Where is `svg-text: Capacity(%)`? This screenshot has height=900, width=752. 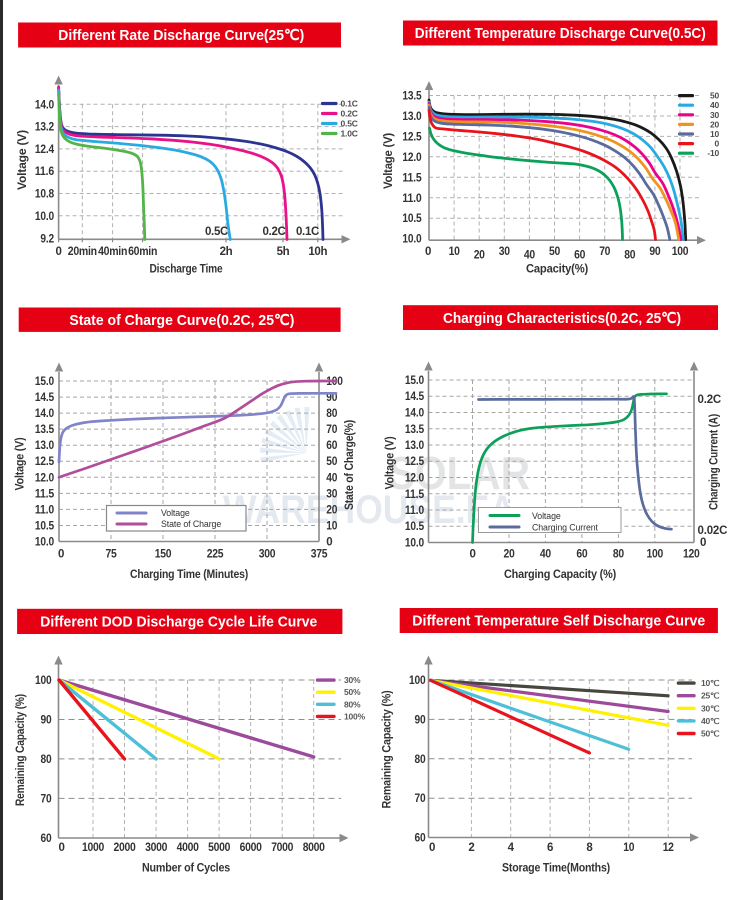
svg-text: Capacity(%) is located at coordinates (557, 270).